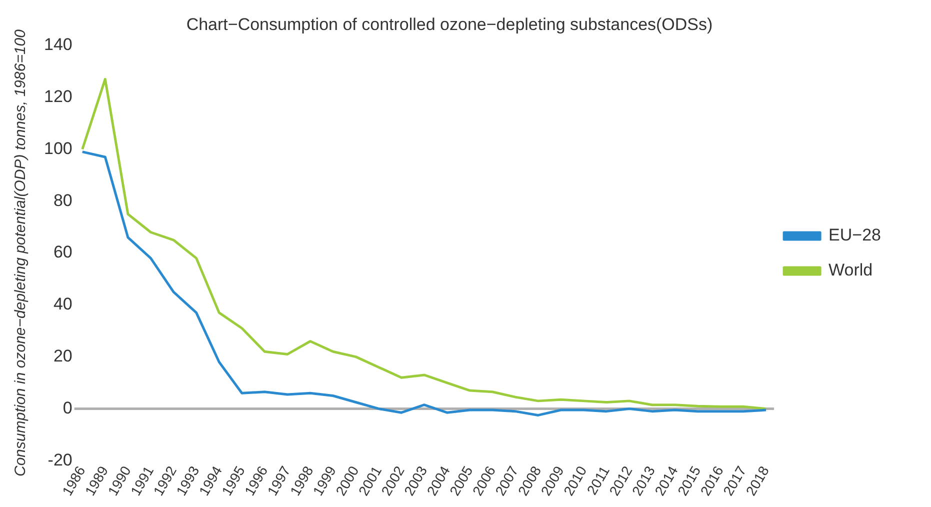  Describe the element at coordinates (58, 44) in the screenshot. I see `y-tick-label: 140` at that location.